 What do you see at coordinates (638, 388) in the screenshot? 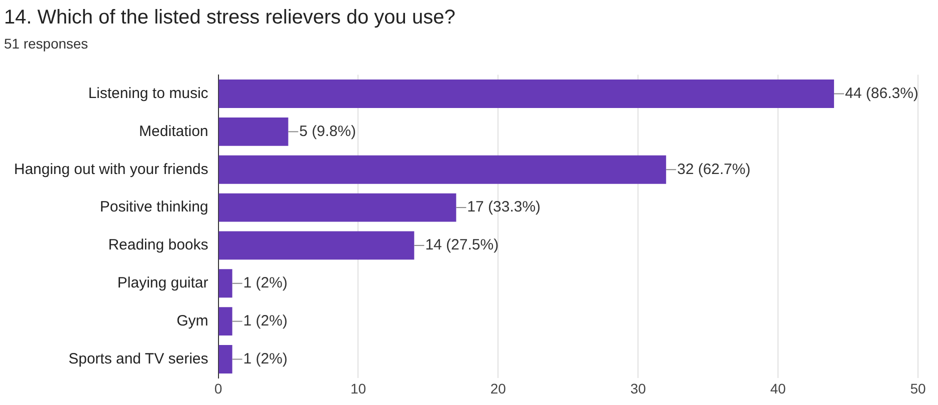
I see `x-tick-label: 30` at bounding box center [638, 388].